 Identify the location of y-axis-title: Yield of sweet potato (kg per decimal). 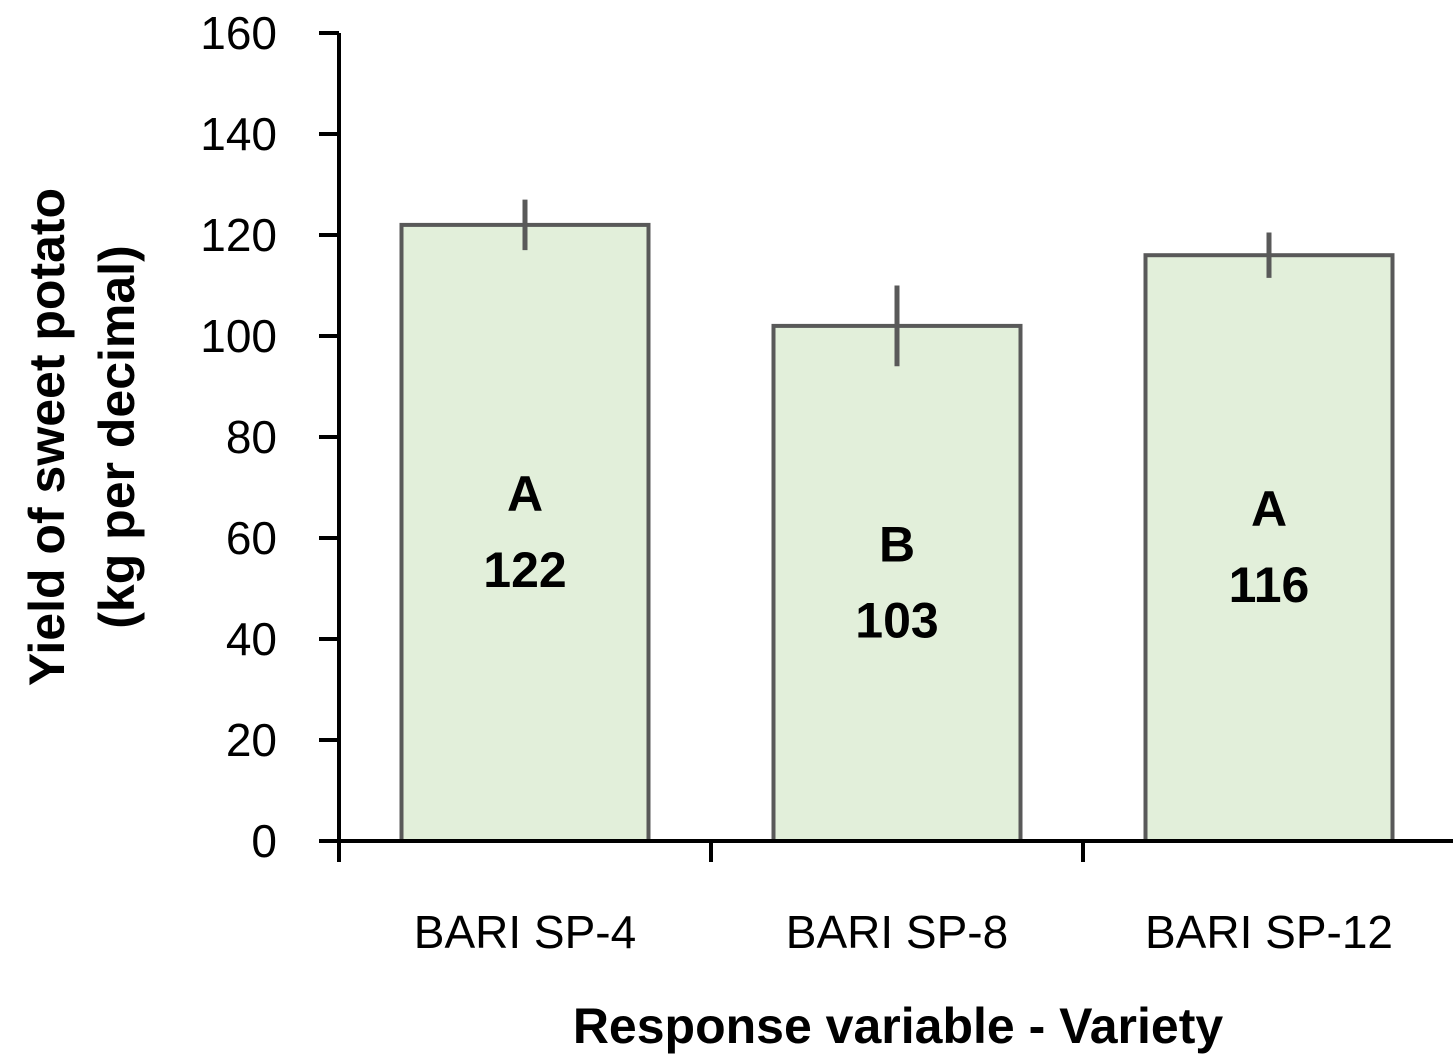
(82, 437).